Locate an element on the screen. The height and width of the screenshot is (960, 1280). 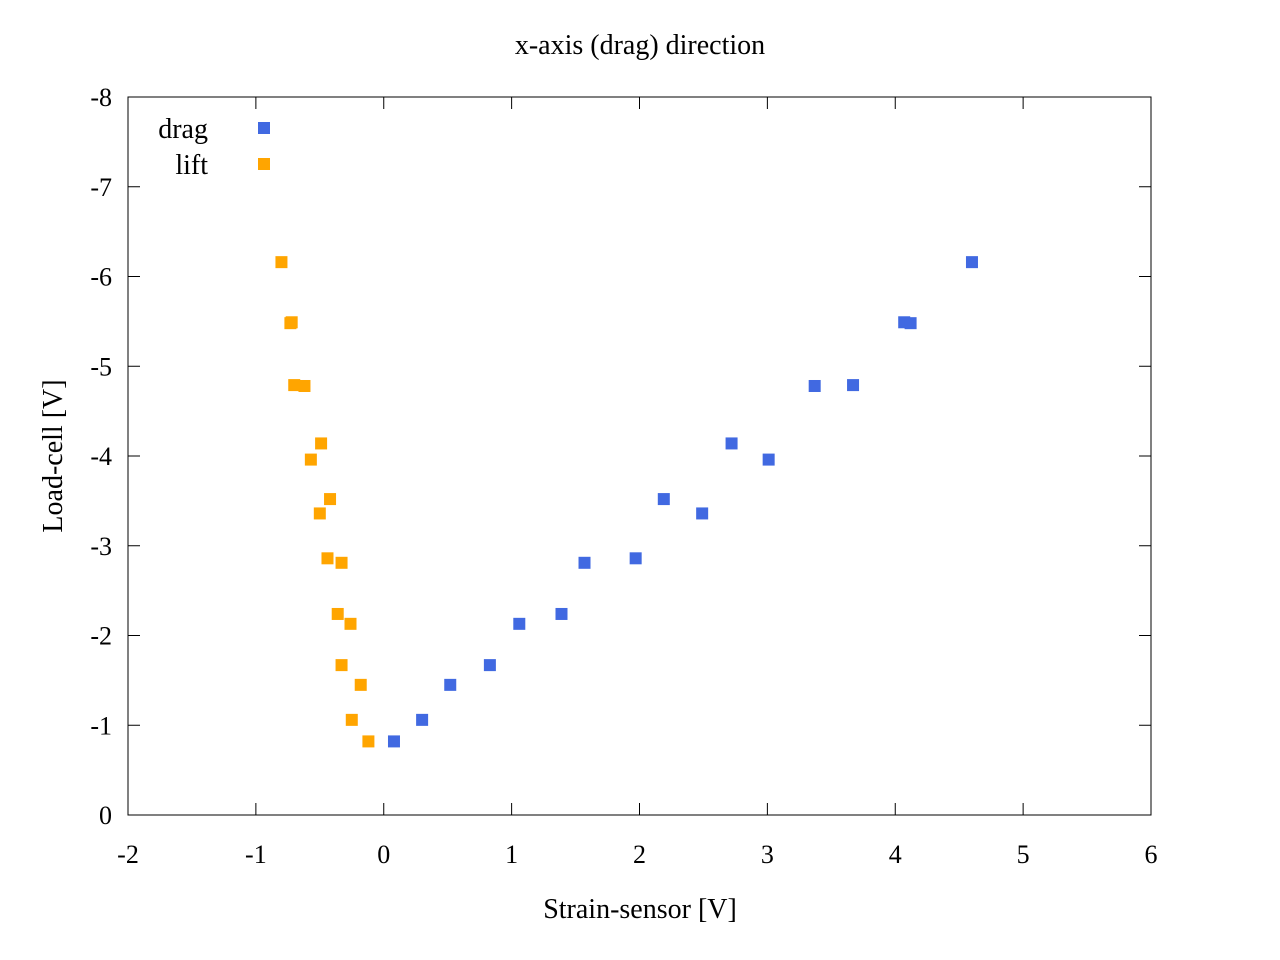
x-tick-label: 5 is located at coordinates (1023, 854).